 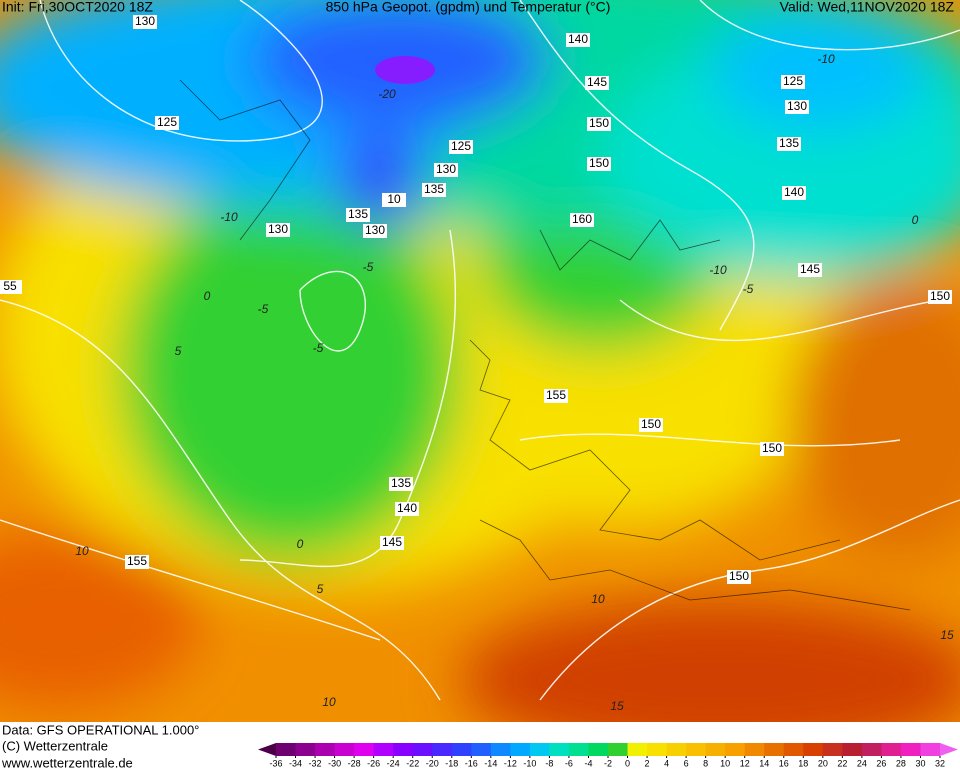 I want to click on geopotential-label: 55, so click(x=10, y=286).